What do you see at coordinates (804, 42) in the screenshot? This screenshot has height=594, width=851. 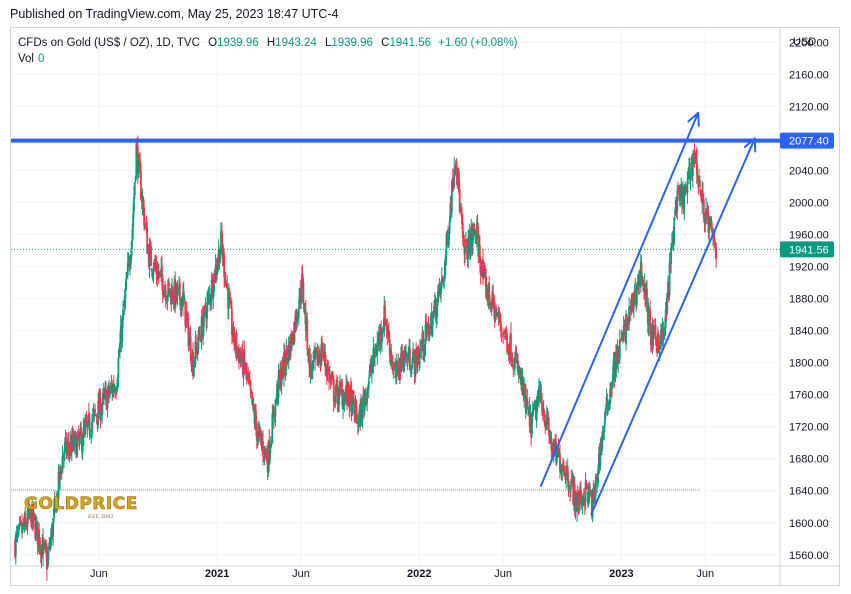 I see `axis-currency-label: USD` at bounding box center [804, 42].